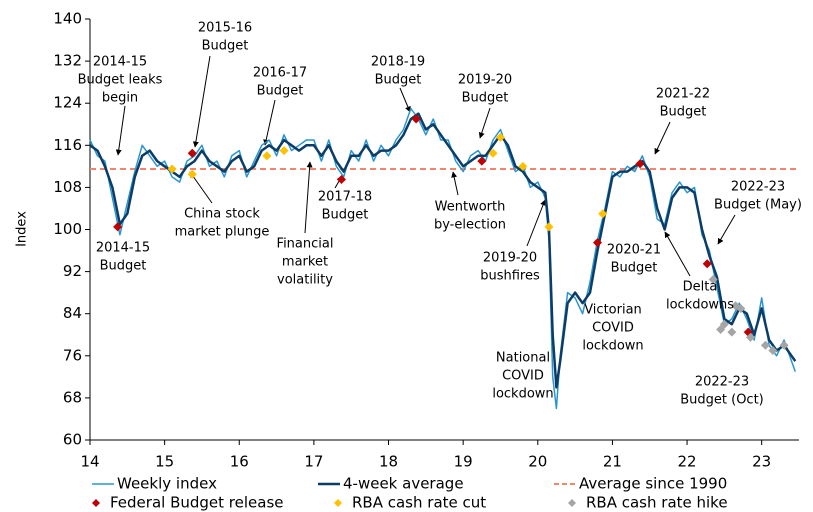 The image size is (813, 512). Describe the element at coordinates (67, 61) in the screenshot. I see `y-tick-label: 132` at that location.